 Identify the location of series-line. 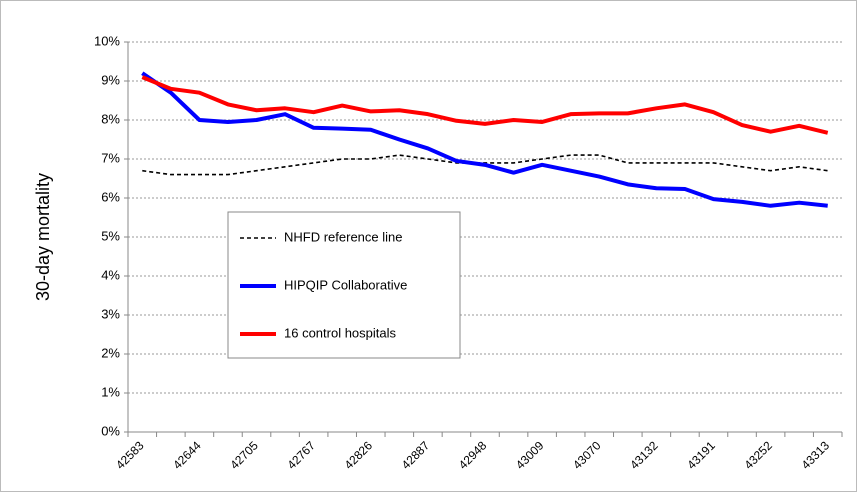
(485, 105).